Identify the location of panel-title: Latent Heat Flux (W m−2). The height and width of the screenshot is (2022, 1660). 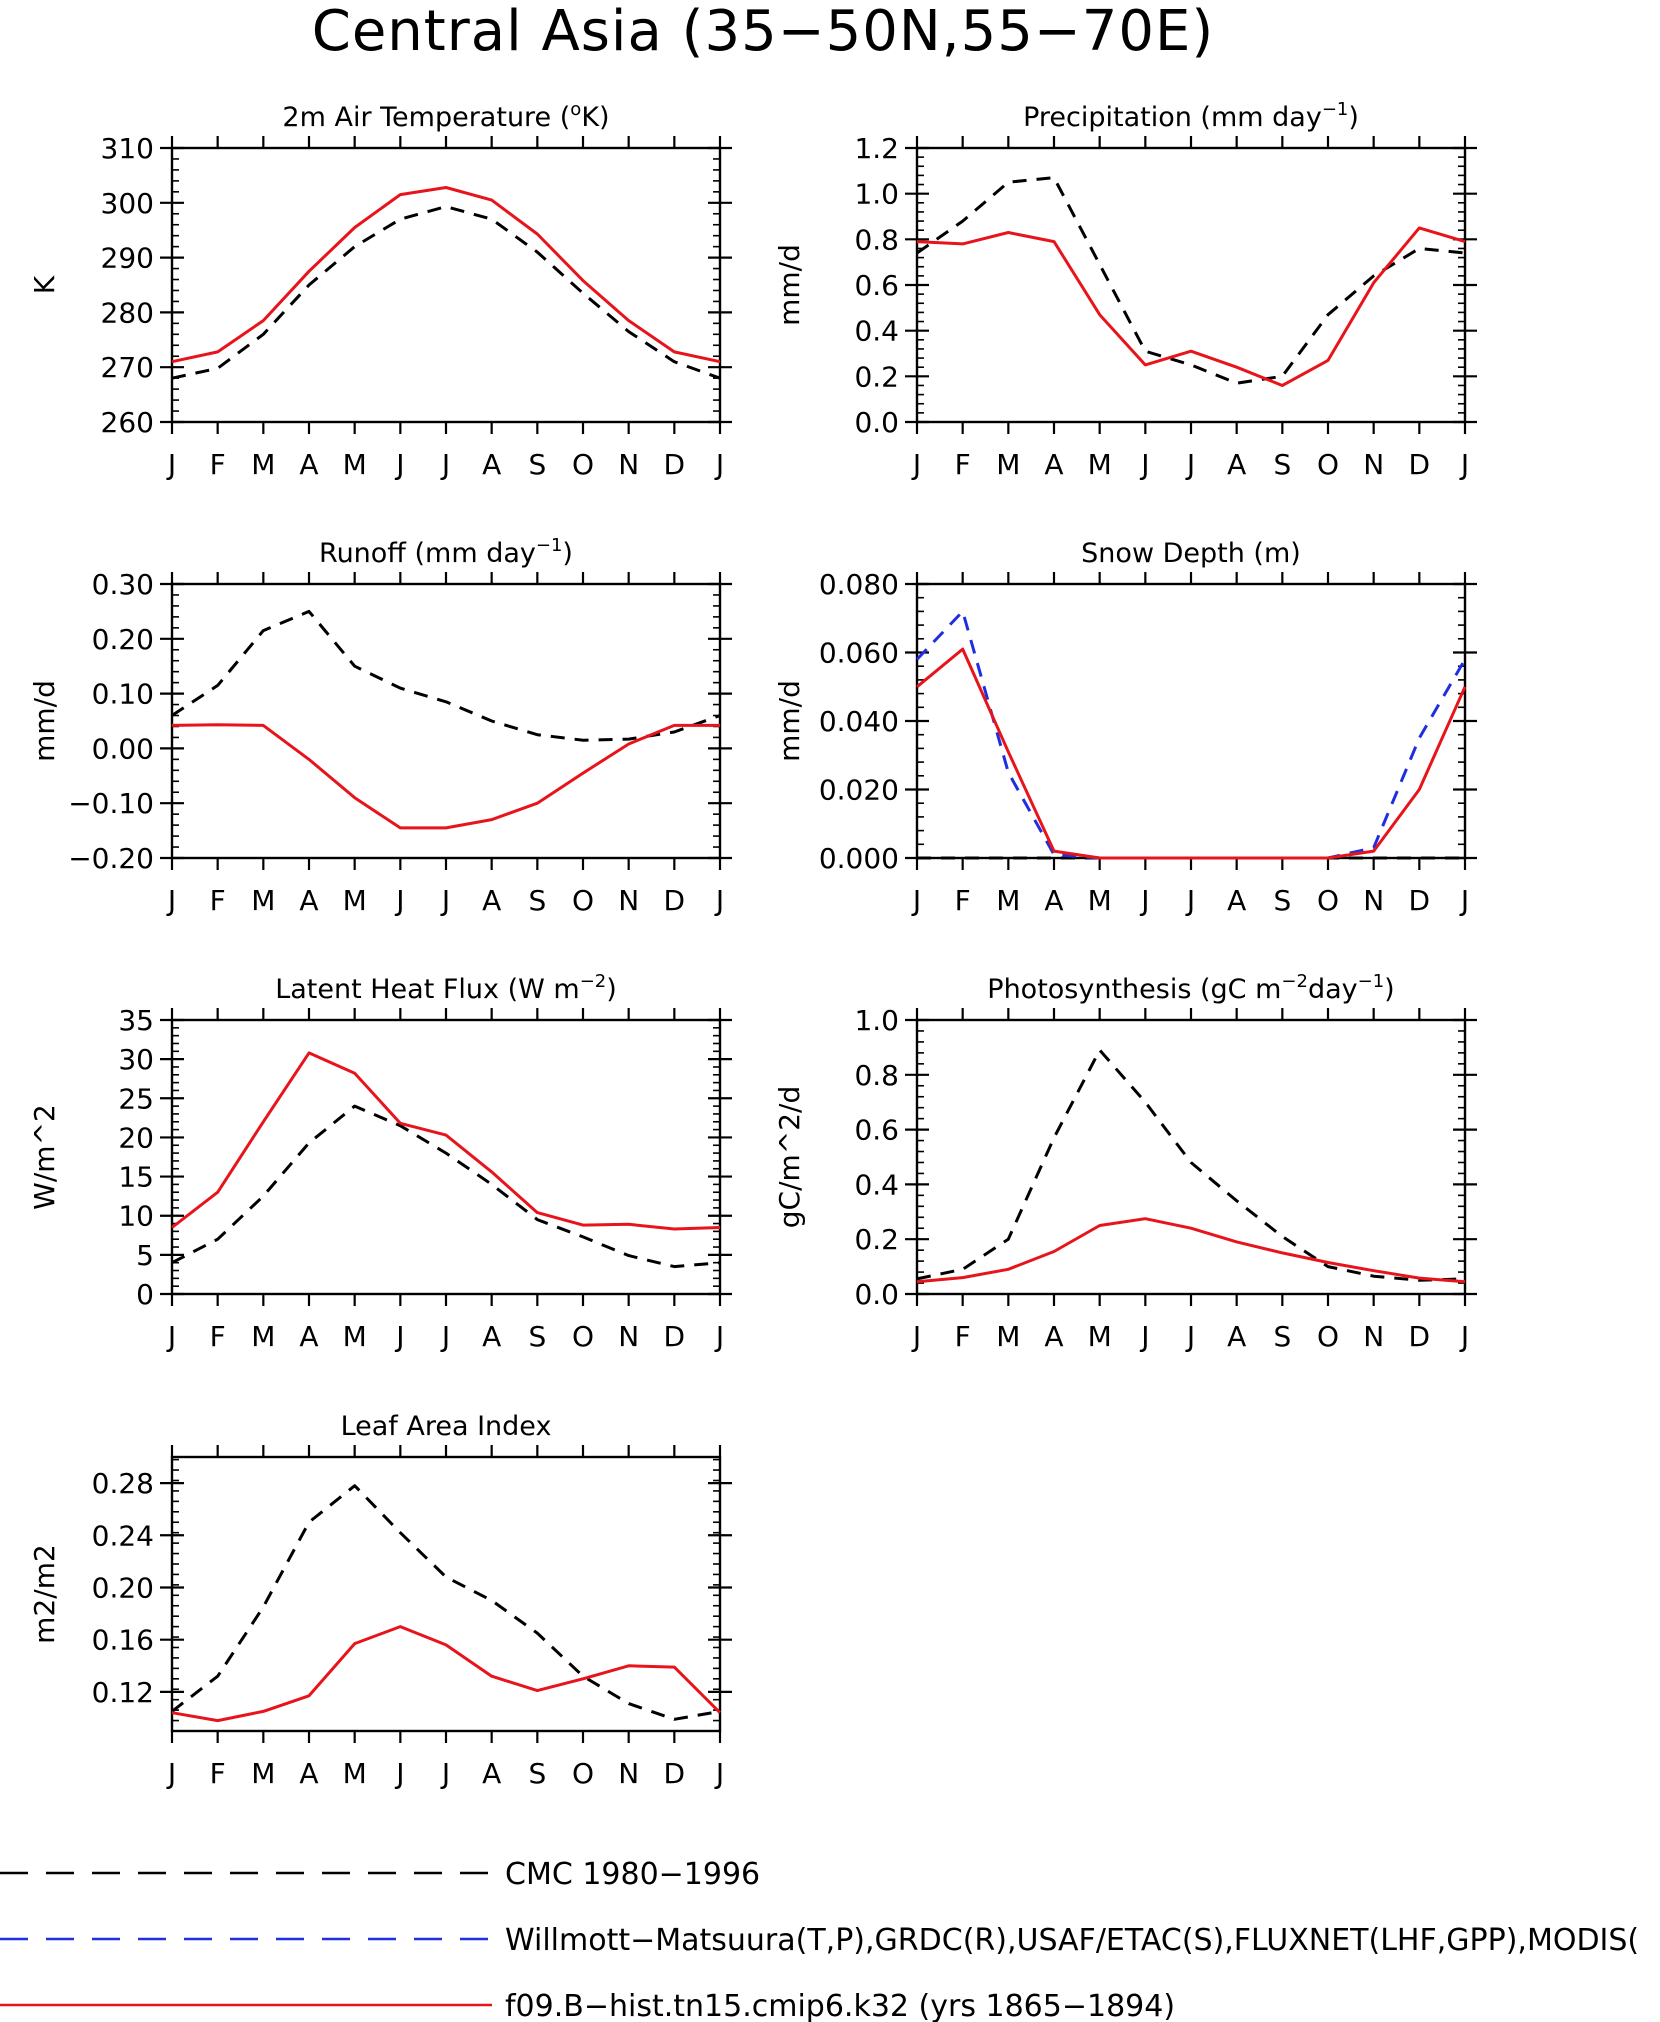
(446, 988).